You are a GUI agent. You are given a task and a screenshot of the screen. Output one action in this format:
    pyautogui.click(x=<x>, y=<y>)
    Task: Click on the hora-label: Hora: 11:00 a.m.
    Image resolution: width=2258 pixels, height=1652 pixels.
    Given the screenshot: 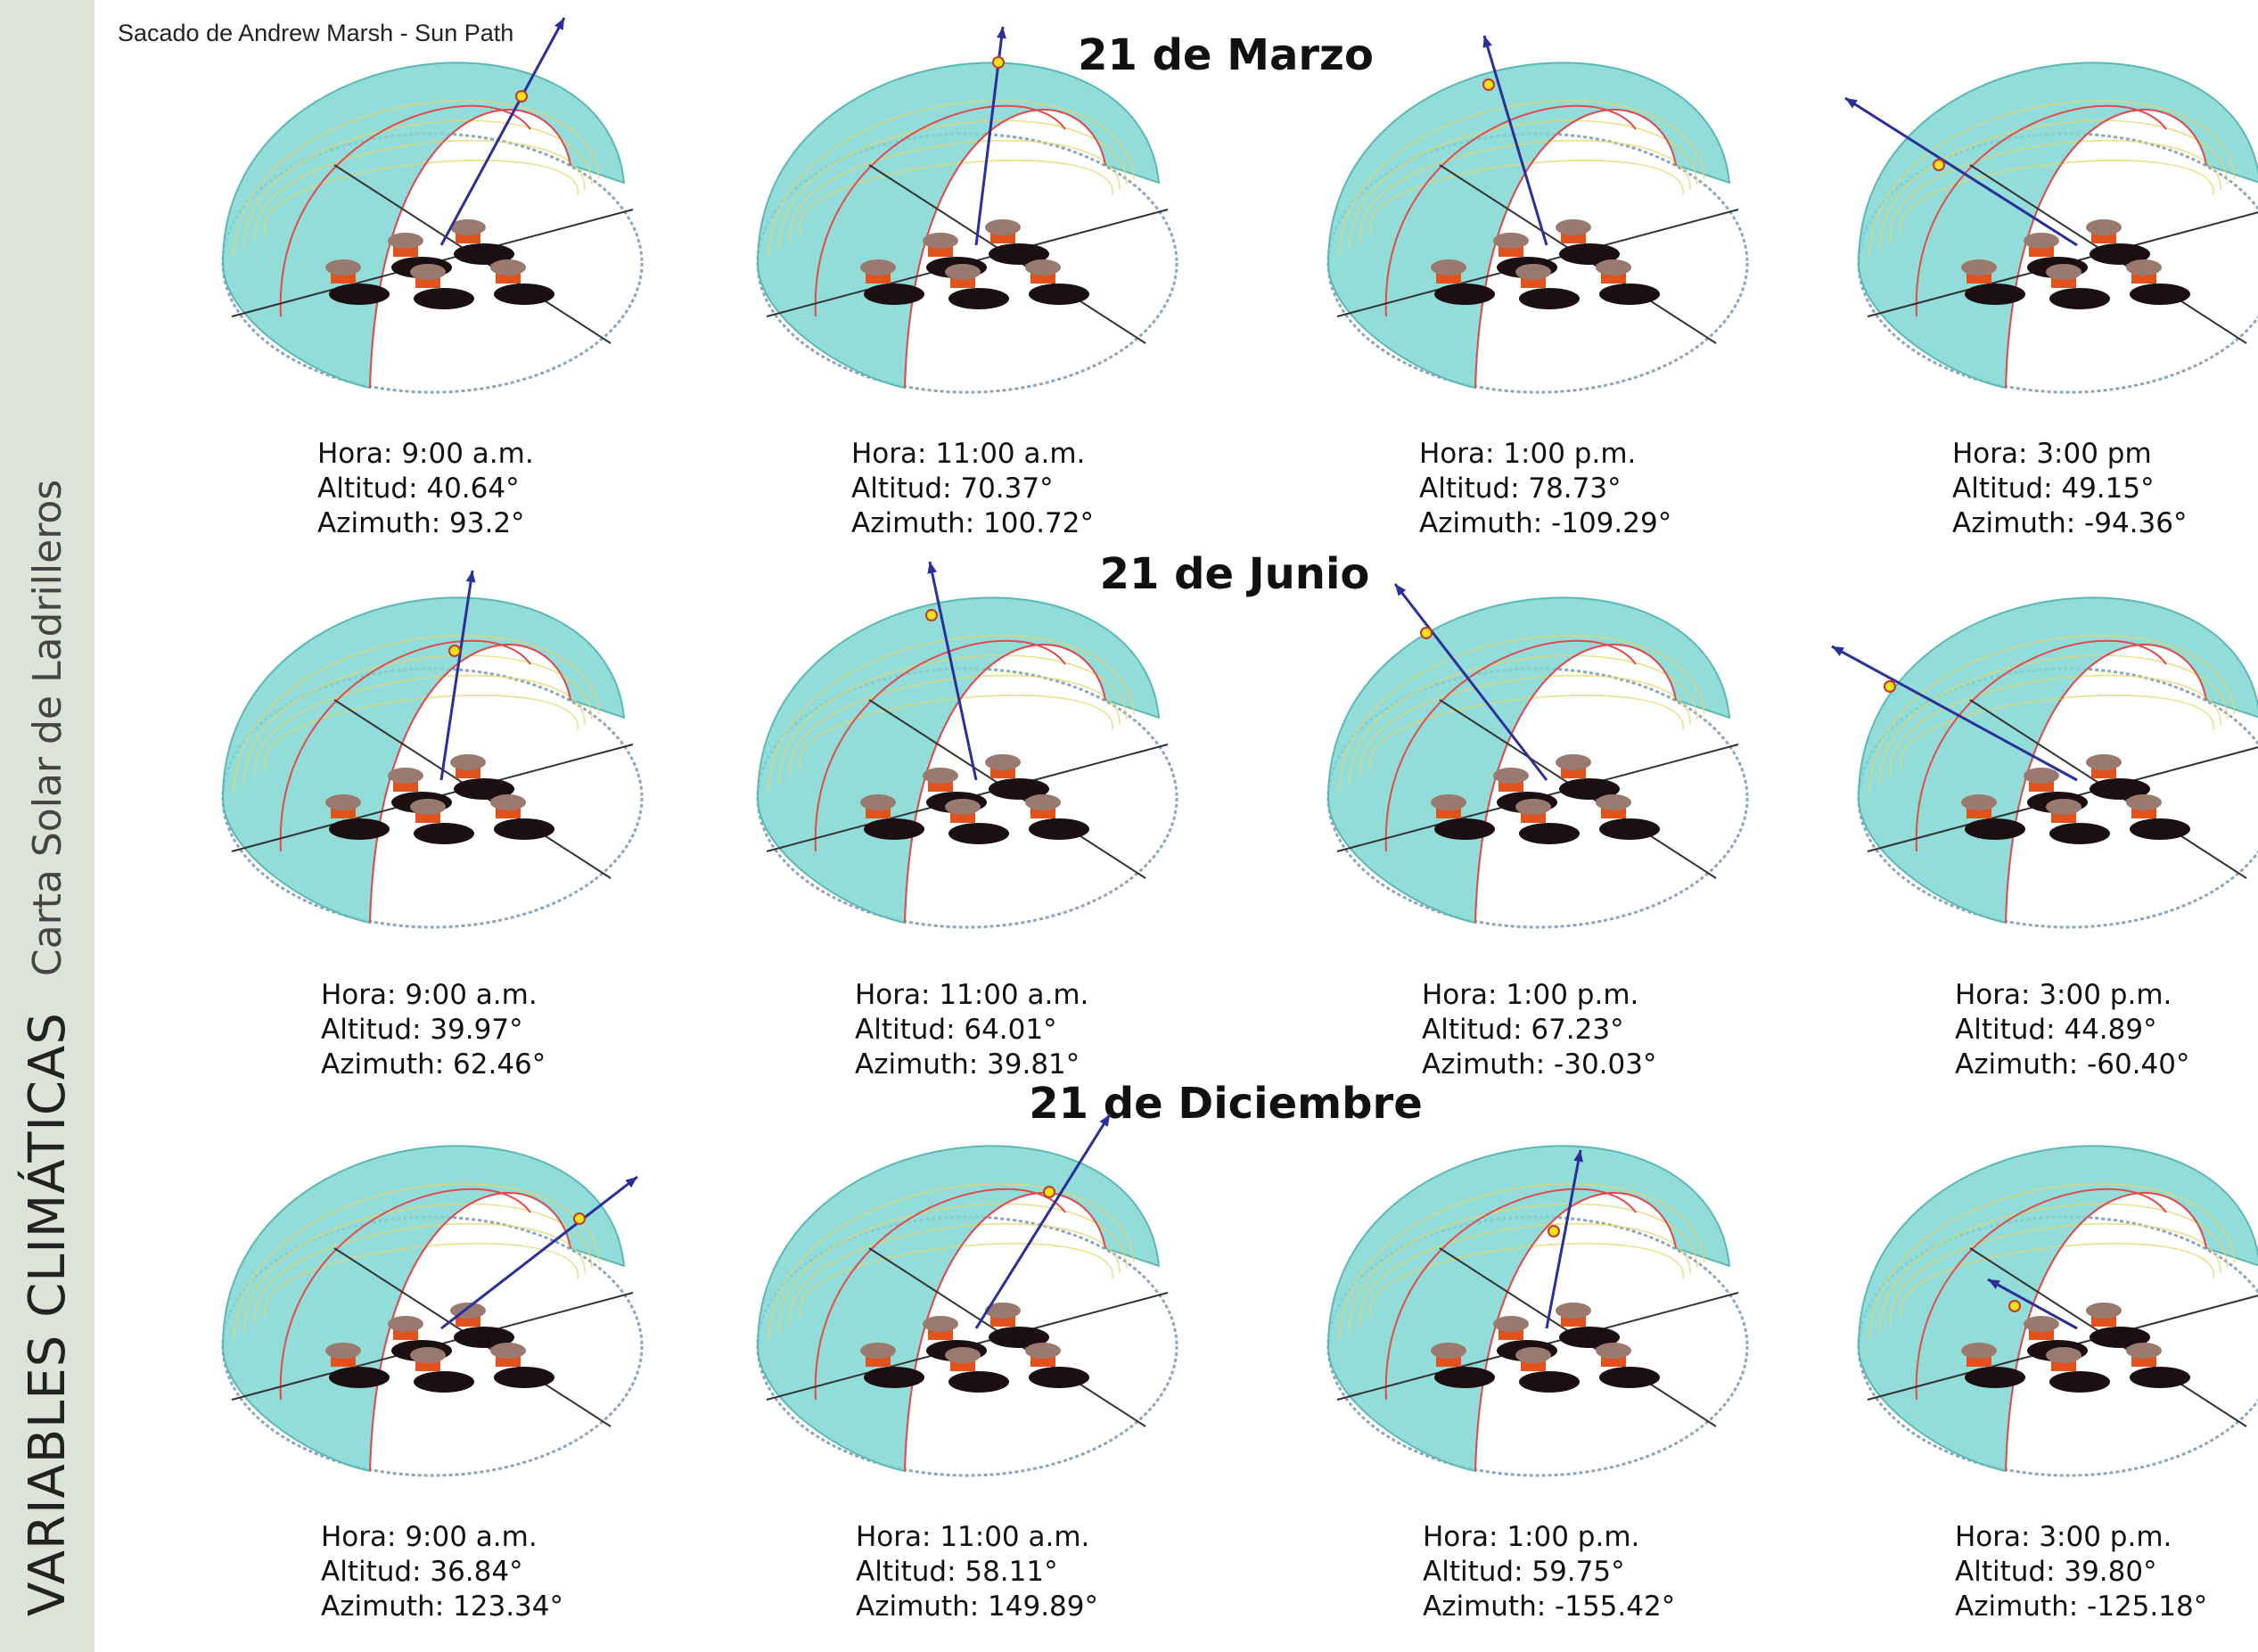 What is the action you would take?
    pyautogui.click(x=973, y=1537)
    